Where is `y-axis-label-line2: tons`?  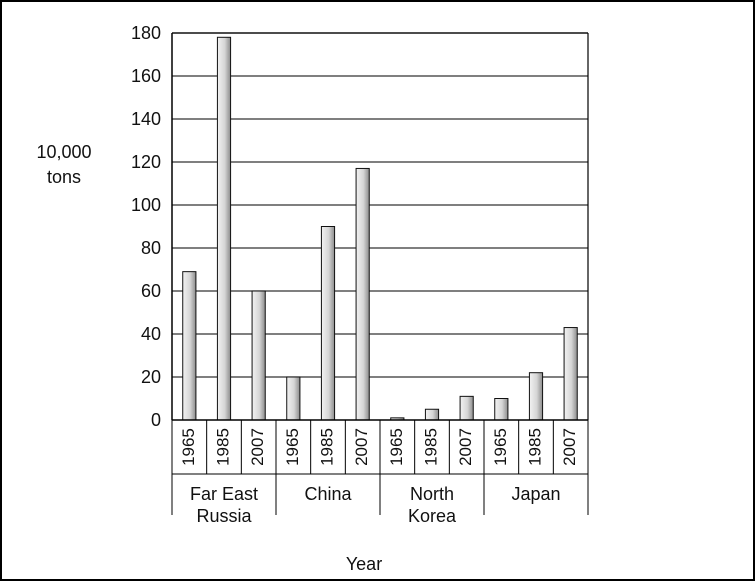
y-axis-label-line2: tons is located at coordinates (64, 177).